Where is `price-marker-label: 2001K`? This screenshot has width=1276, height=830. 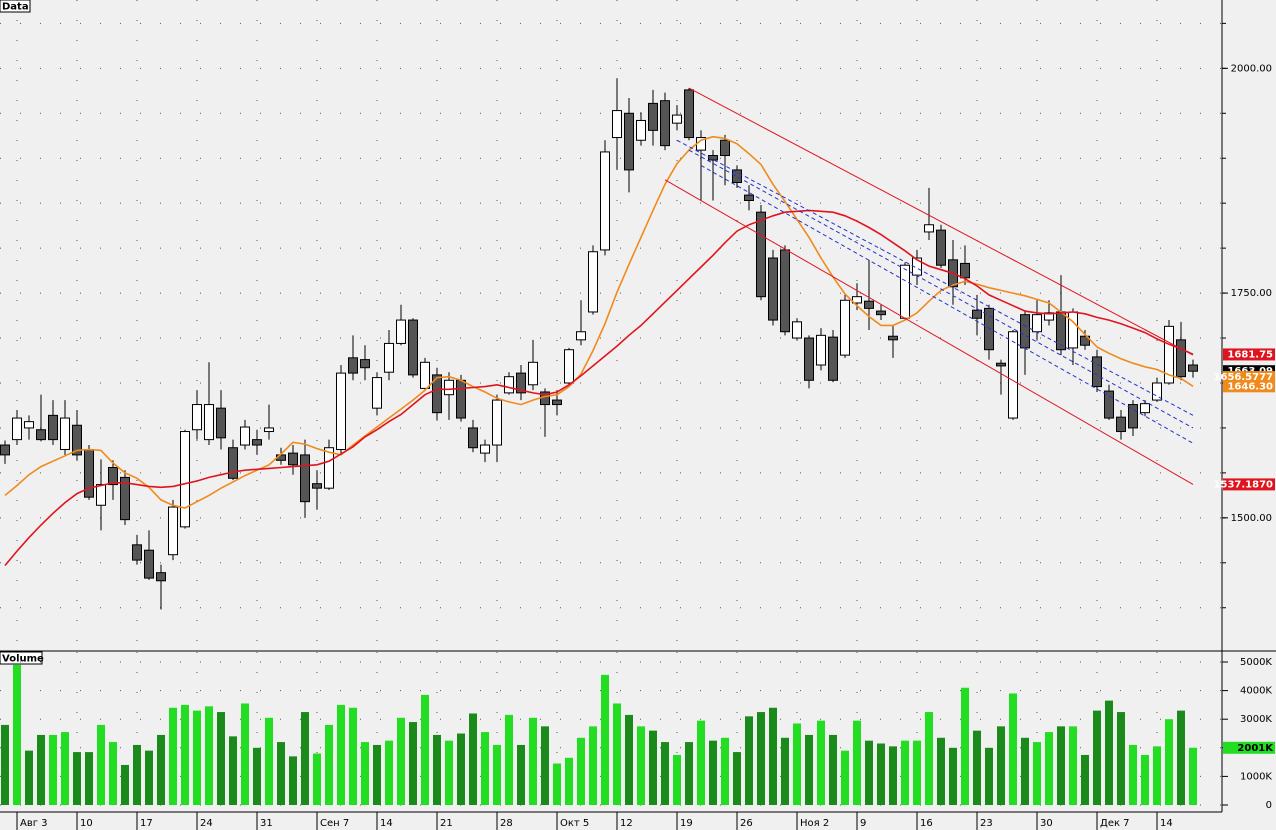 price-marker-label: 2001K is located at coordinates (1255, 748).